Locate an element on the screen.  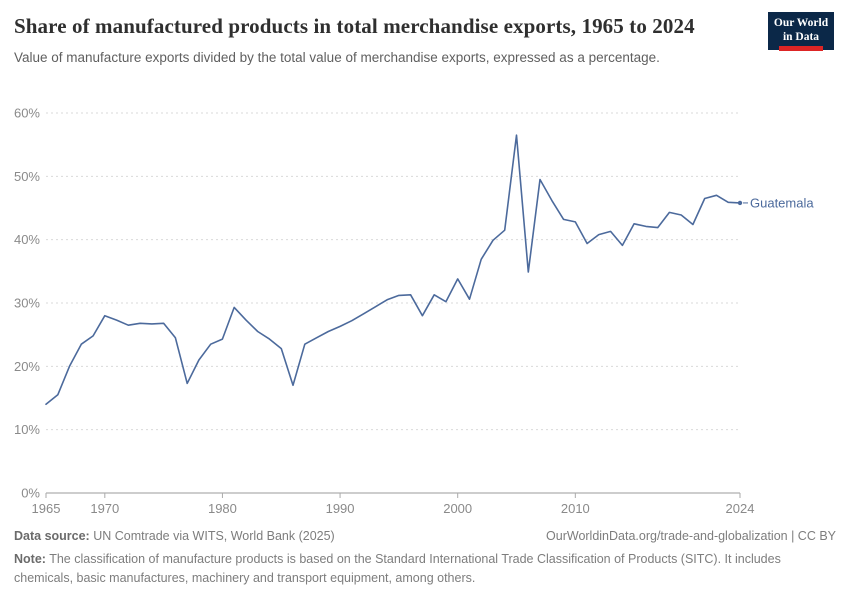
y-tick-label: 10% is located at coordinates (27, 429).